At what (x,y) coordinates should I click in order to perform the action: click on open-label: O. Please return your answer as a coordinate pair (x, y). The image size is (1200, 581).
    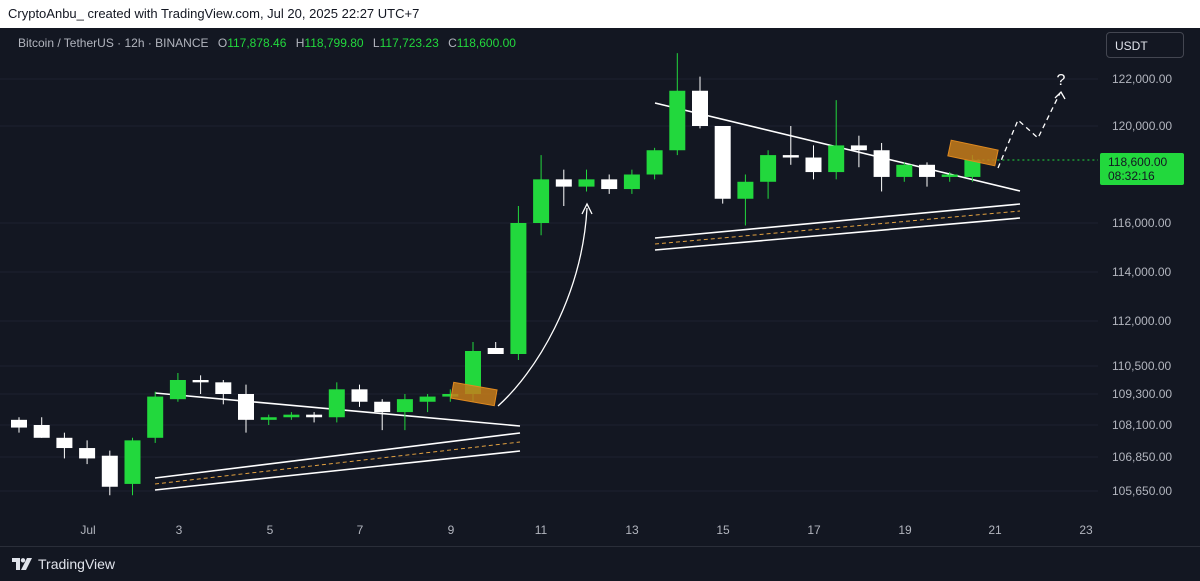
    Looking at the image, I should click on (222, 43).